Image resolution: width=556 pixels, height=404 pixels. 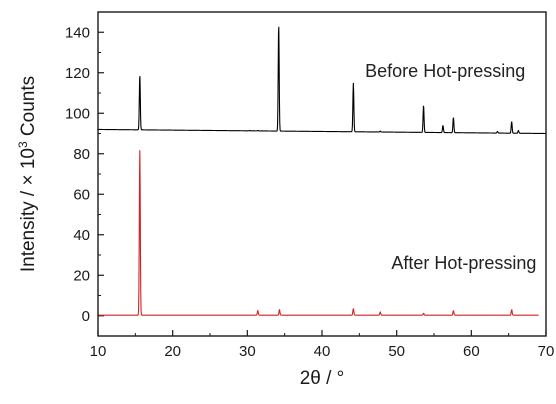 What do you see at coordinates (396, 351) in the screenshot?
I see `x-tick-label: 50` at bounding box center [396, 351].